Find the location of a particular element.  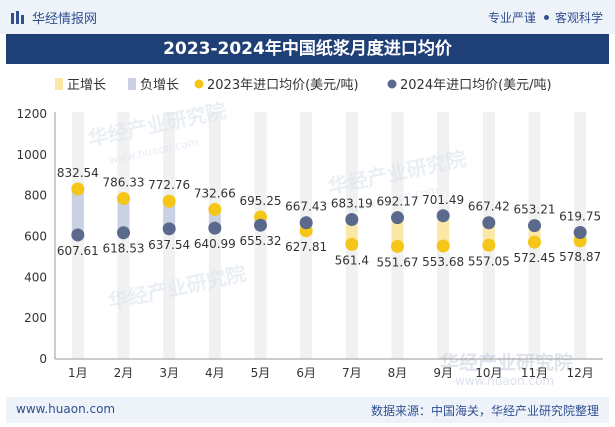

watermark-text: www.huaon.com is located at coordinates (504, 381).